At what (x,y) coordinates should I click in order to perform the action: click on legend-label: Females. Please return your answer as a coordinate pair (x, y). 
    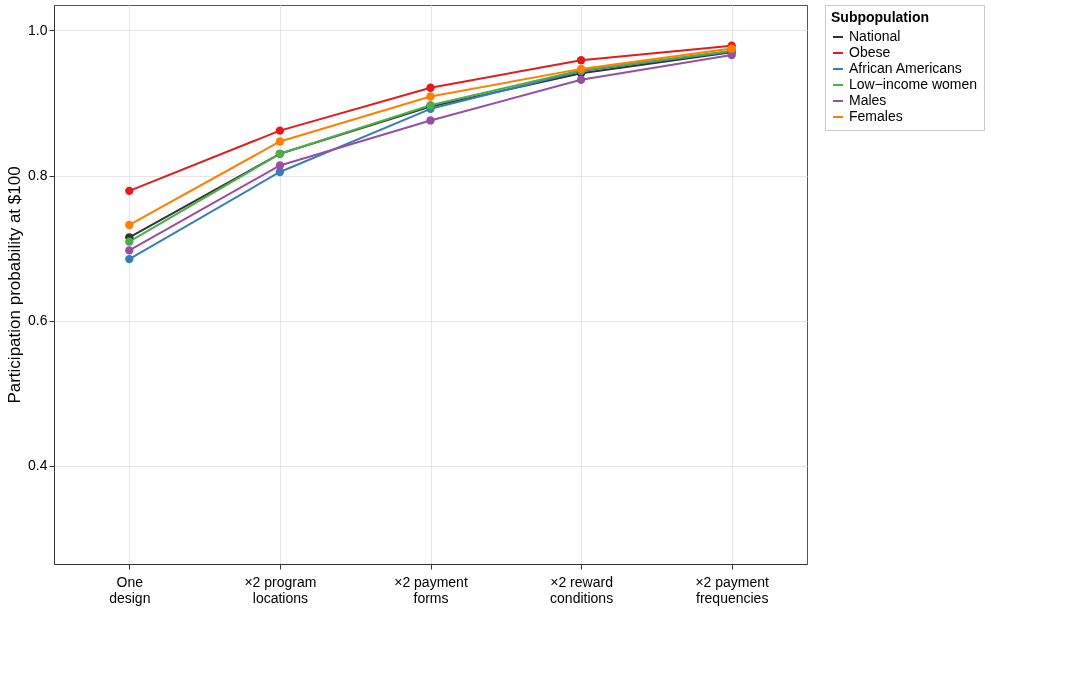
    Looking at the image, I should click on (876, 116).